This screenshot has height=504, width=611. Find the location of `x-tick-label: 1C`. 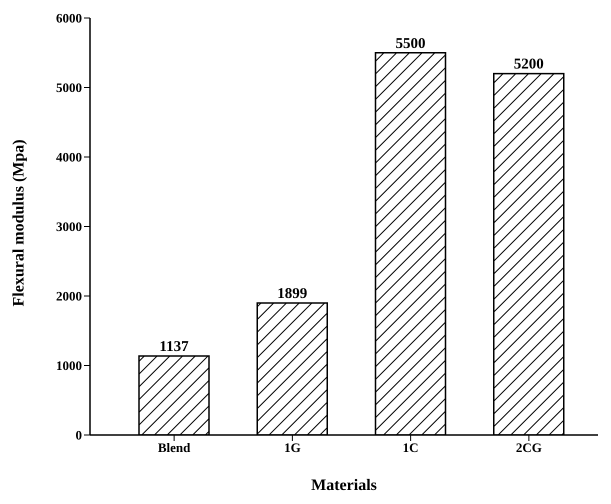

x-tick-label: 1C is located at coordinates (410, 448).